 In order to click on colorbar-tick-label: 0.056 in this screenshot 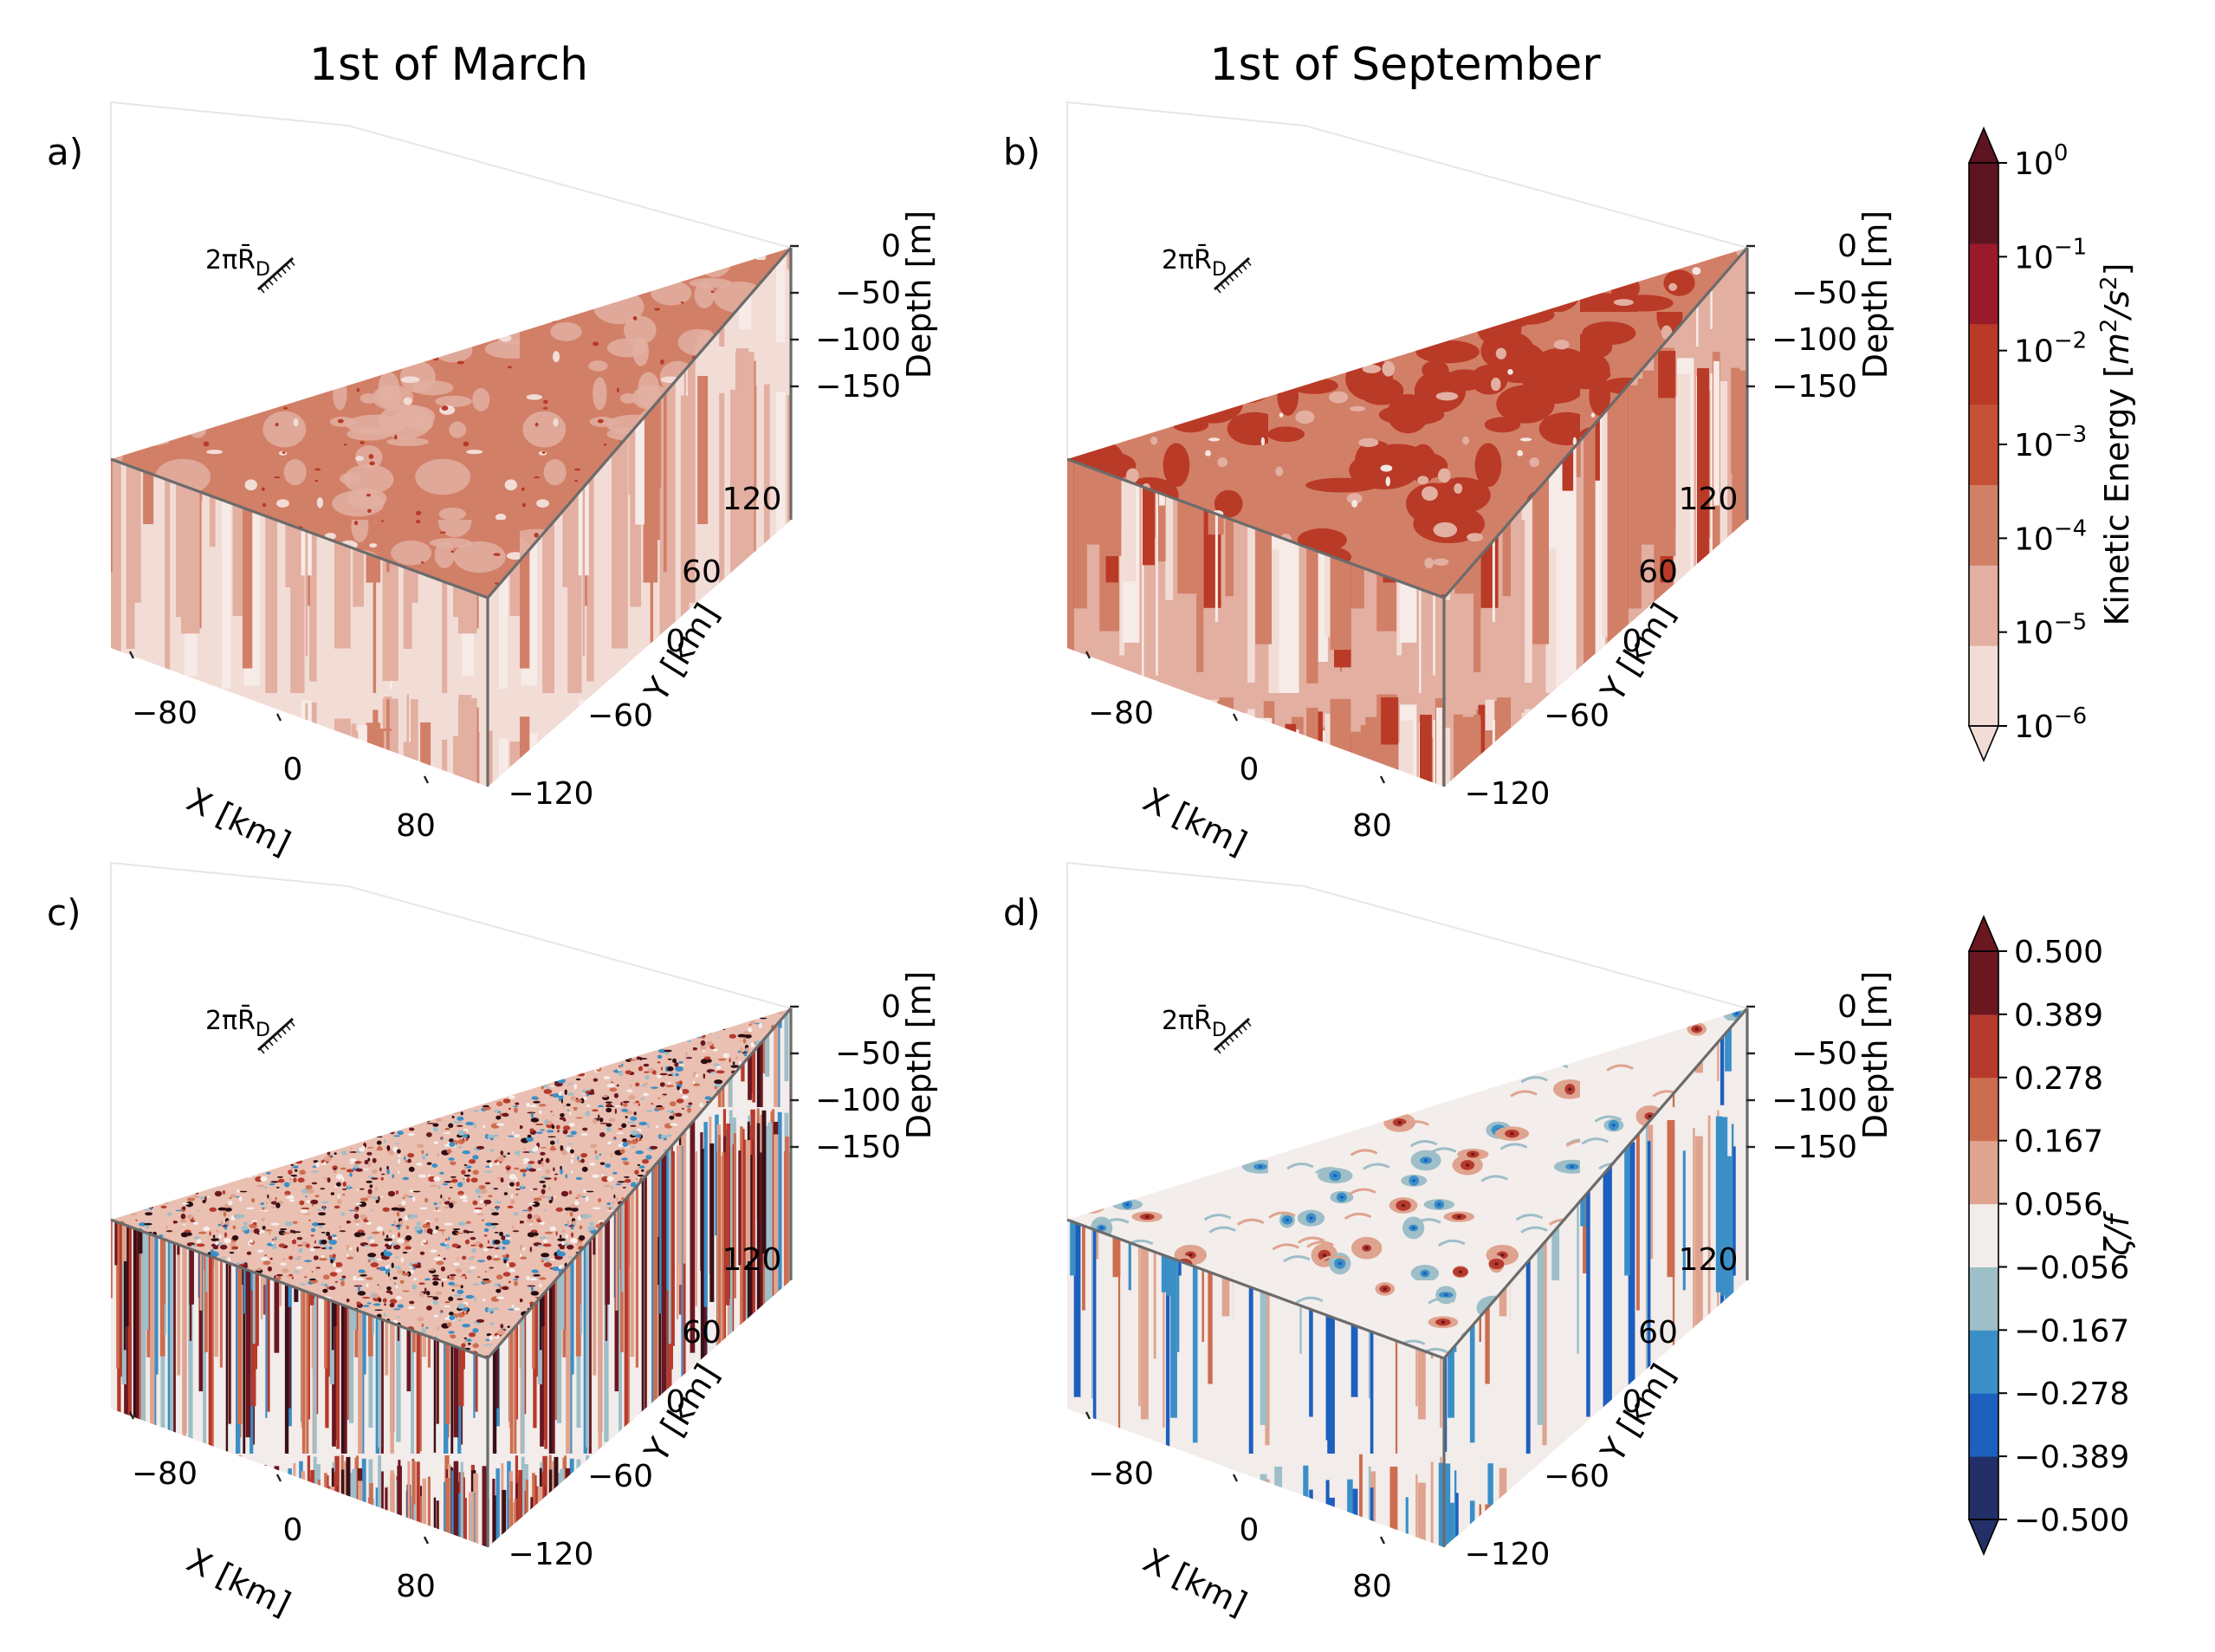, I will do `click(2059, 1205)`.